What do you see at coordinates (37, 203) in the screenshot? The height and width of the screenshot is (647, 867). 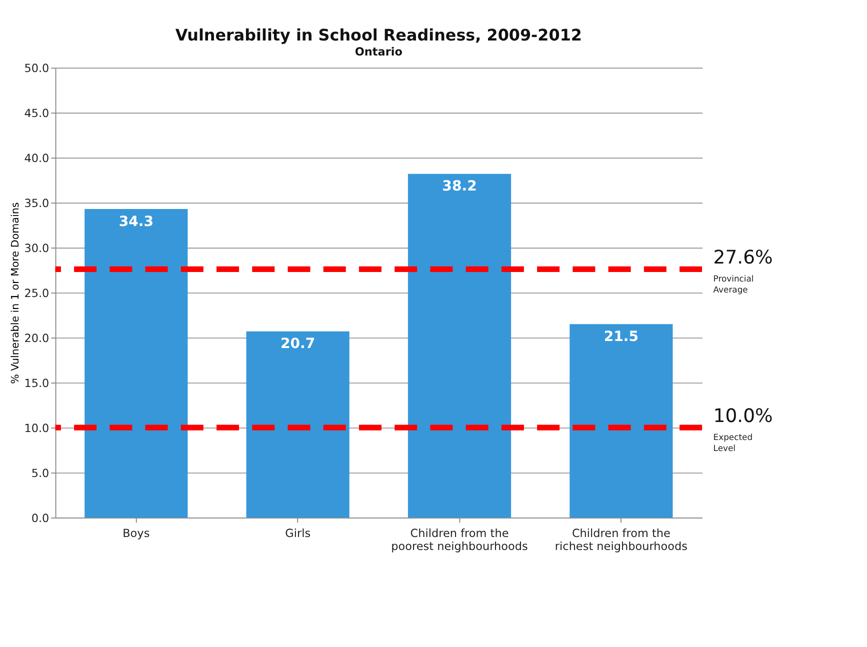 I see `y-tick-label: 35.0` at bounding box center [37, 203].